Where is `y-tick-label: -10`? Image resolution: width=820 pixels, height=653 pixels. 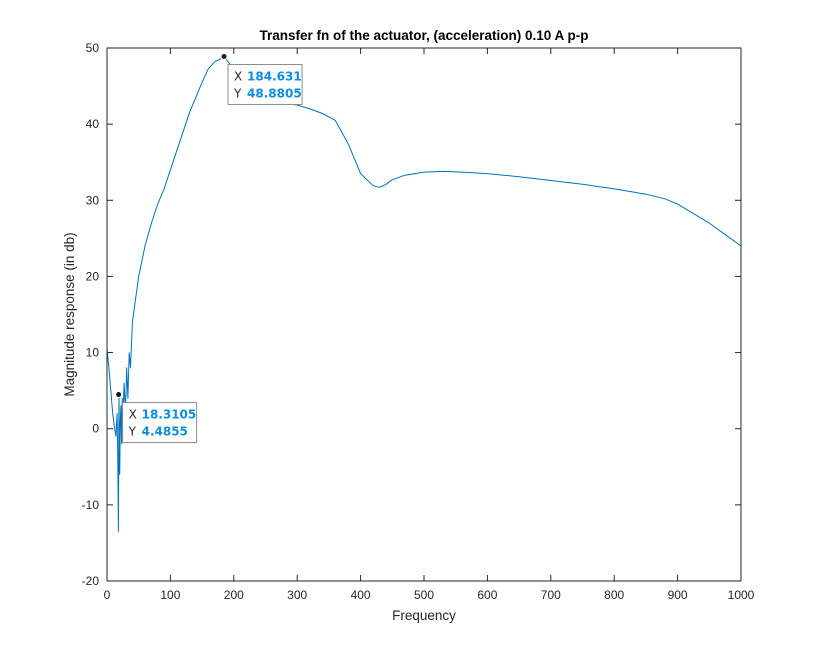
y-tick-label: -10 is located at coordinates (91, 505).